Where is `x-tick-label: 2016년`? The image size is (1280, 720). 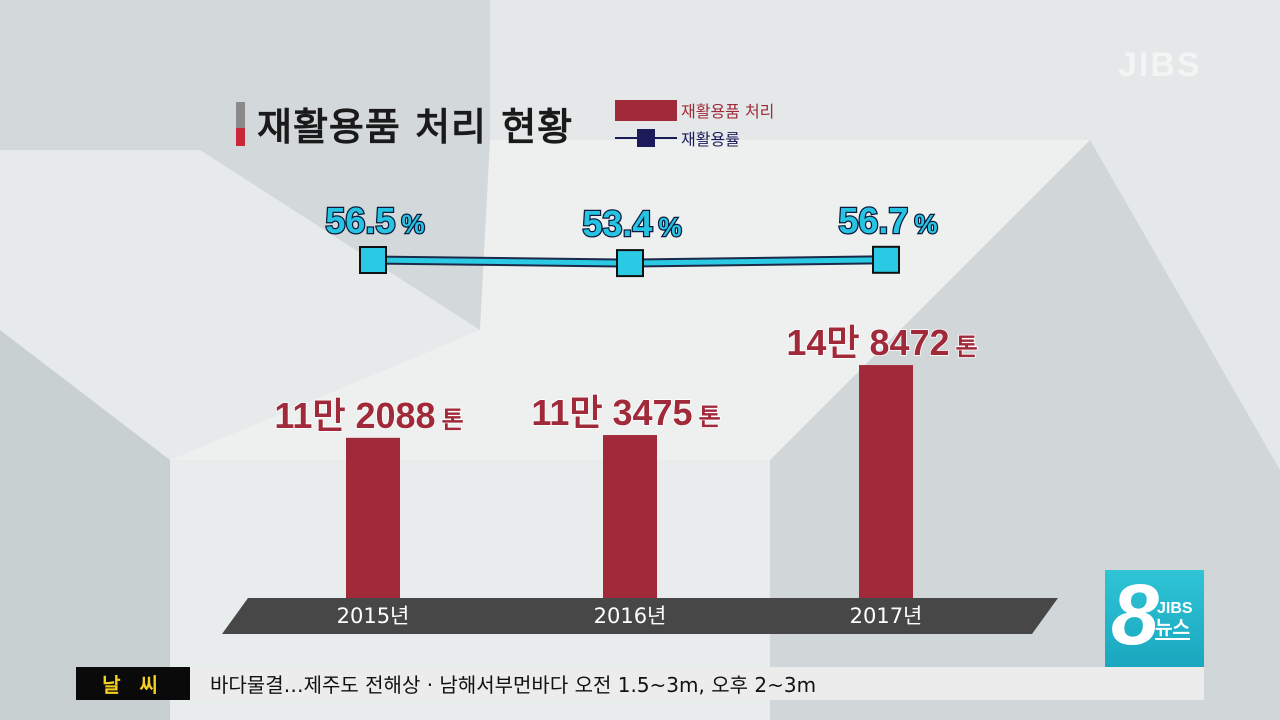 x-tick-label: 2016년 is located at coordinates (630, 616).